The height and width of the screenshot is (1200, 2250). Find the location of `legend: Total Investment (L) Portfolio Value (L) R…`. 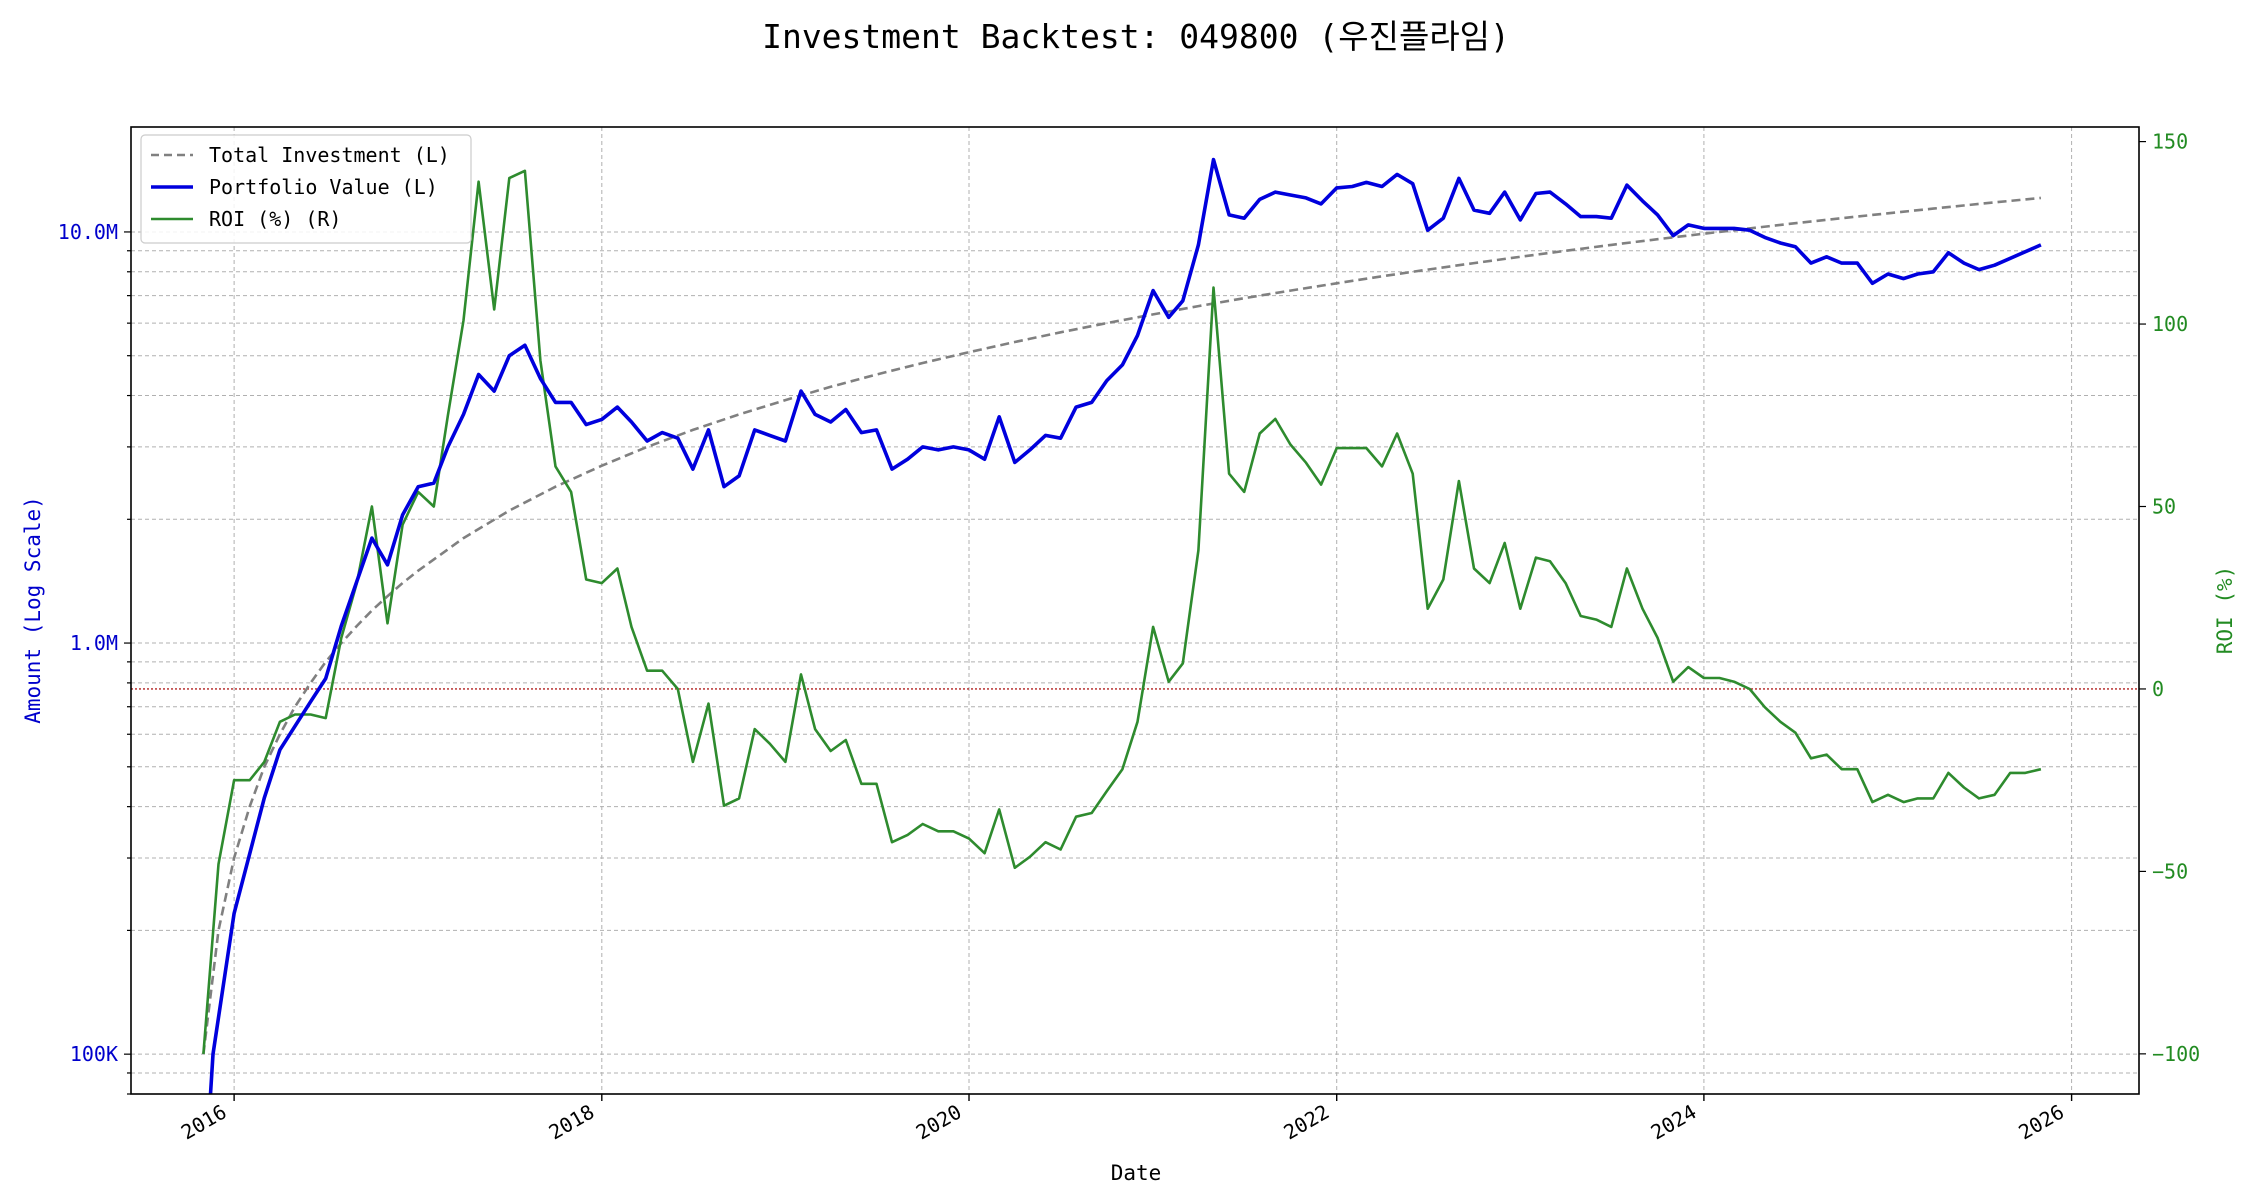

legend: Total Investment (L) Portfolio Value (L) R… is located at coordinates (306, 189).